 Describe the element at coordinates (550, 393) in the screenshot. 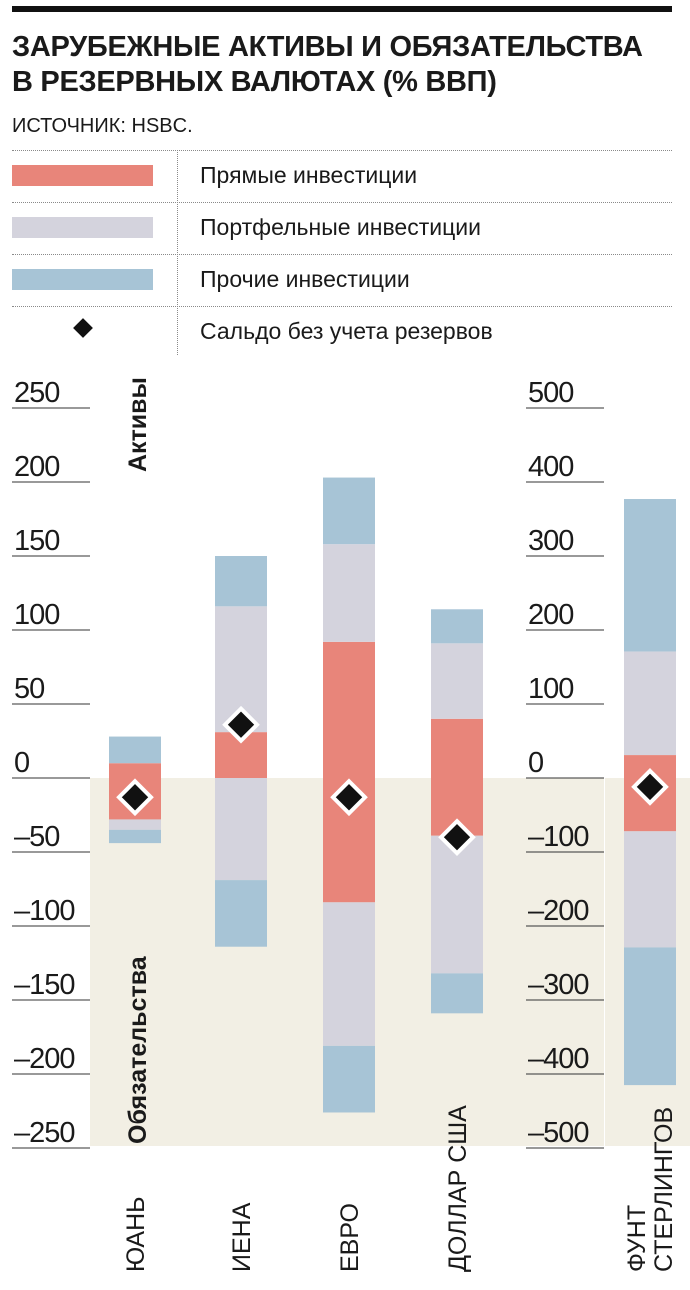

I see `right-tick-label: 500` at that location.